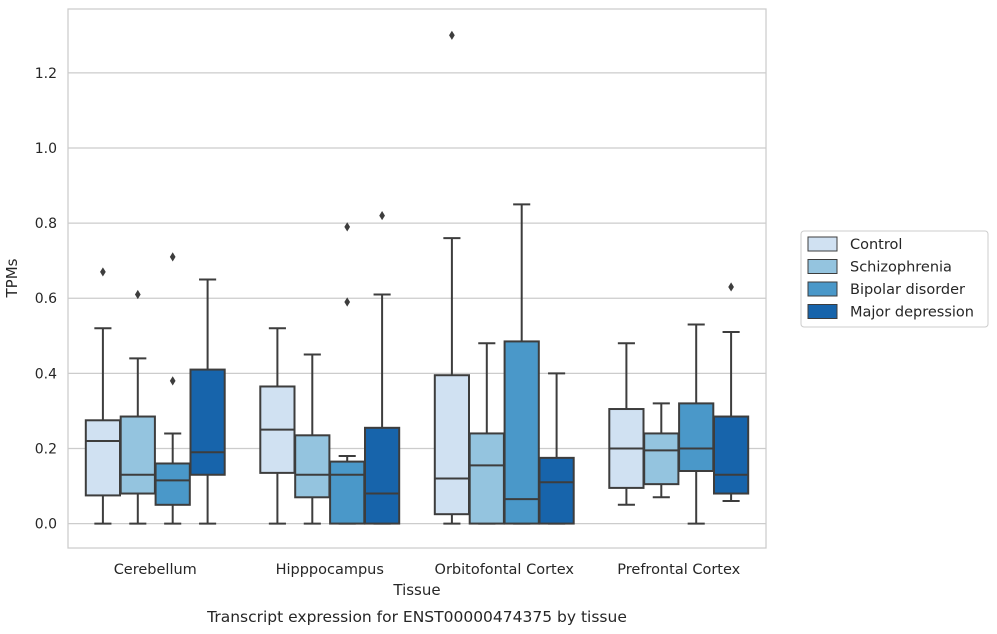 This screenshot has width=997, height=634. Describe the element at coordinates (46, 149) in the screenshot. I see `y-tick-label: 1.0` at that location.